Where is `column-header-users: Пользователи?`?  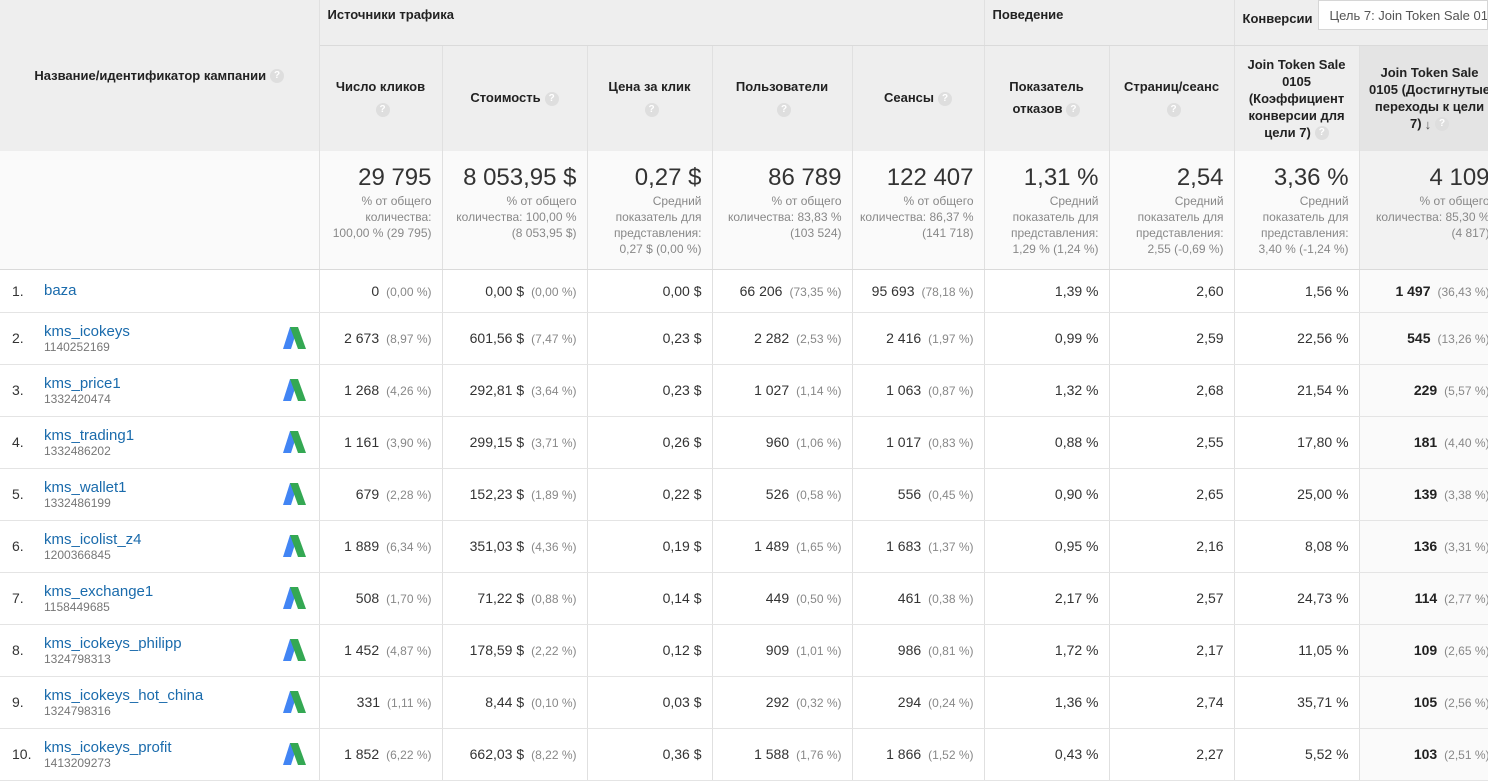
column-header-users: Пользователи? is located at coordinates (782, 98).